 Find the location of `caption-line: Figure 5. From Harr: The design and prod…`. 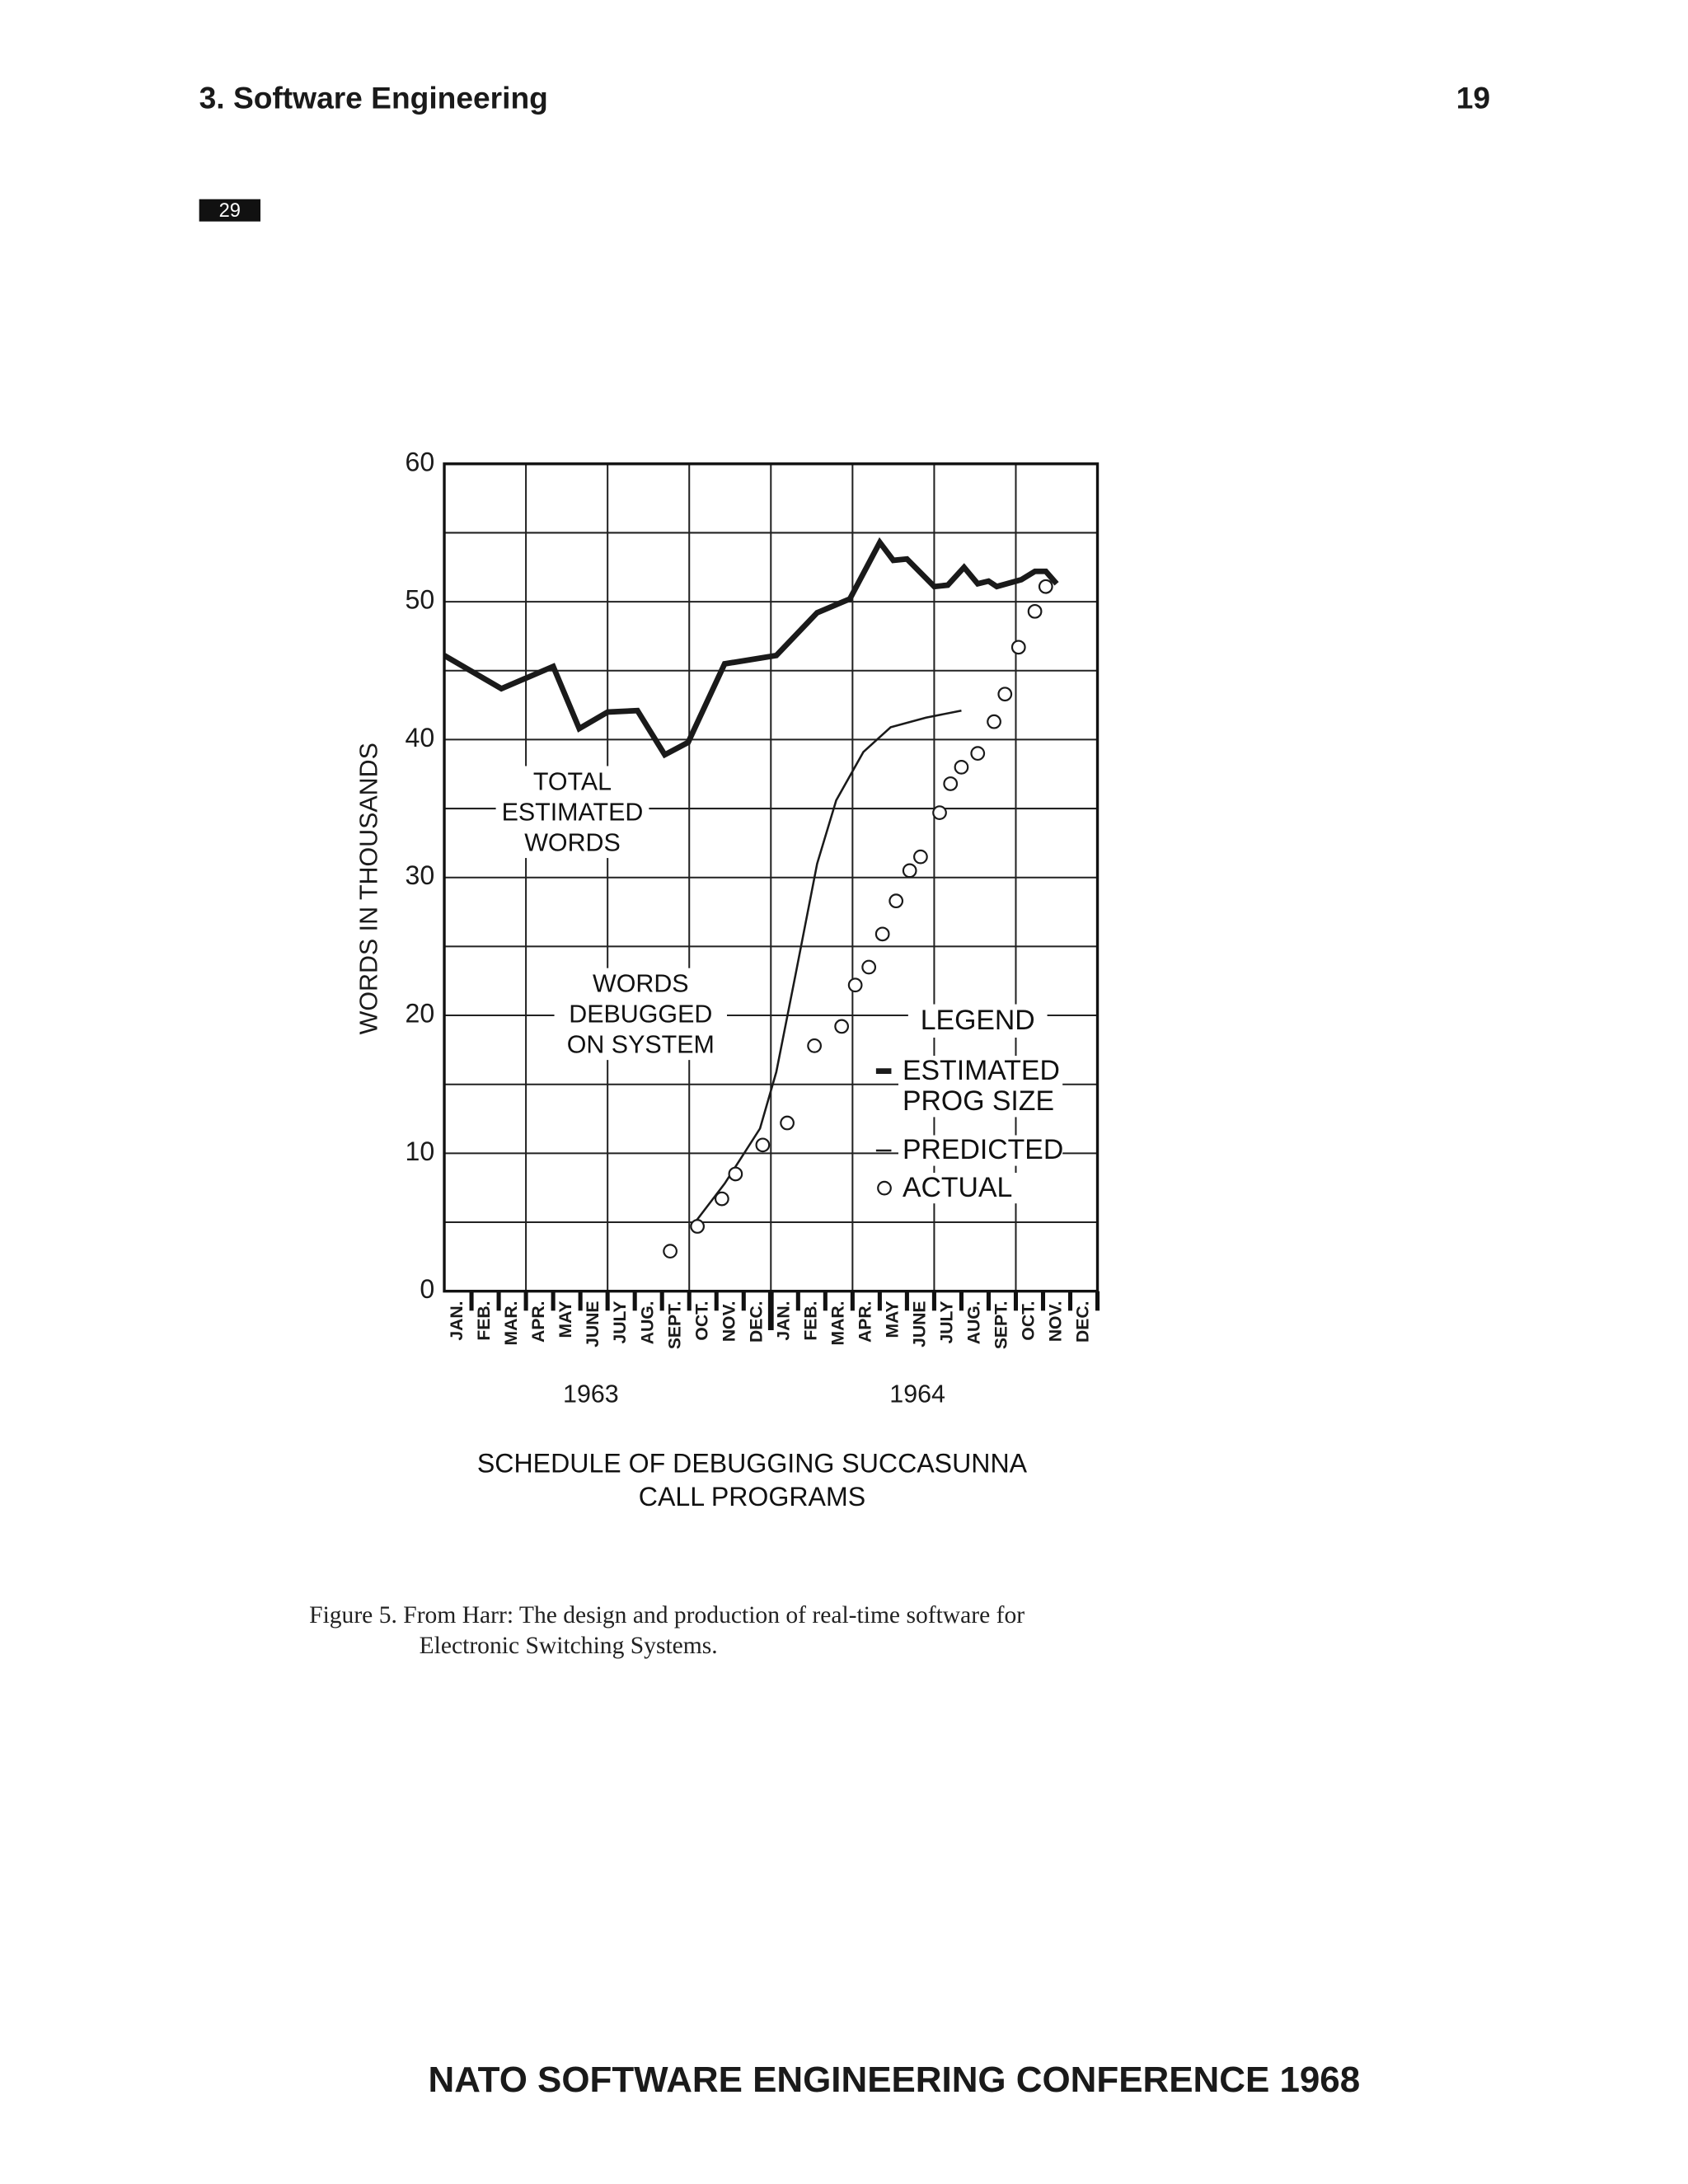

caption-line: Figure 5. From Harr: The design and prod… is located at coordinates (667, 1615).